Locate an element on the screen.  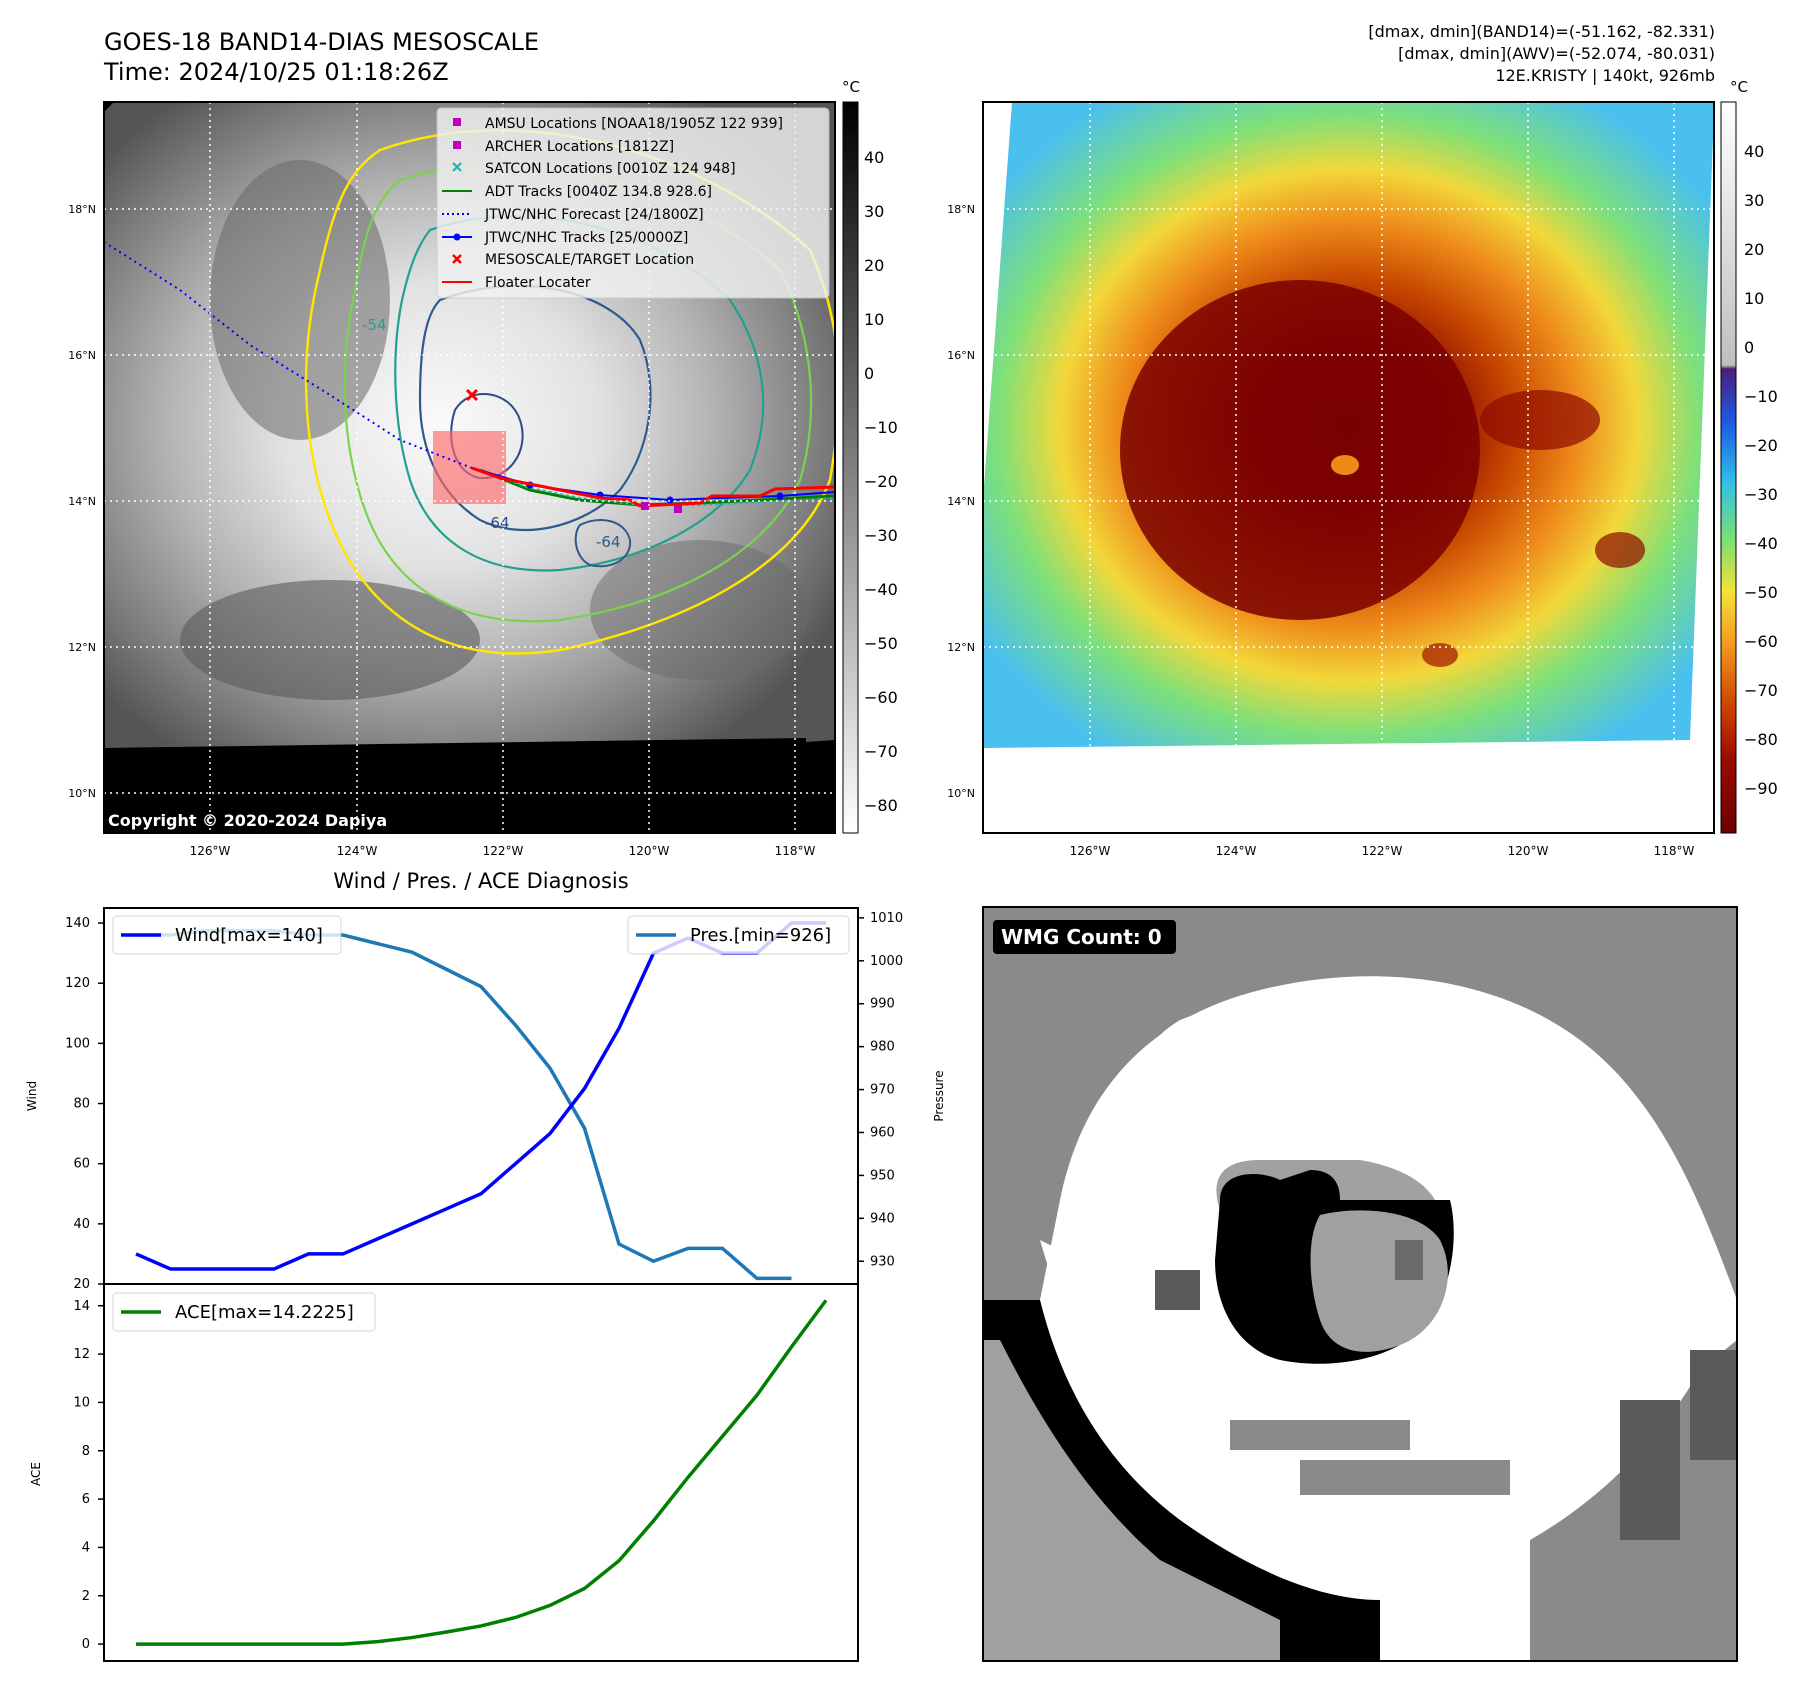
ace-line is located at coordinates (482, 1472).